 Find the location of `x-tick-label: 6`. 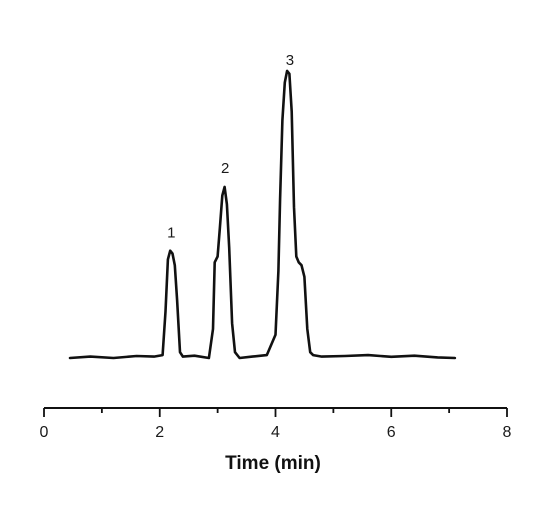

x-tick-label: 6 is located at coordinates (391, 432).